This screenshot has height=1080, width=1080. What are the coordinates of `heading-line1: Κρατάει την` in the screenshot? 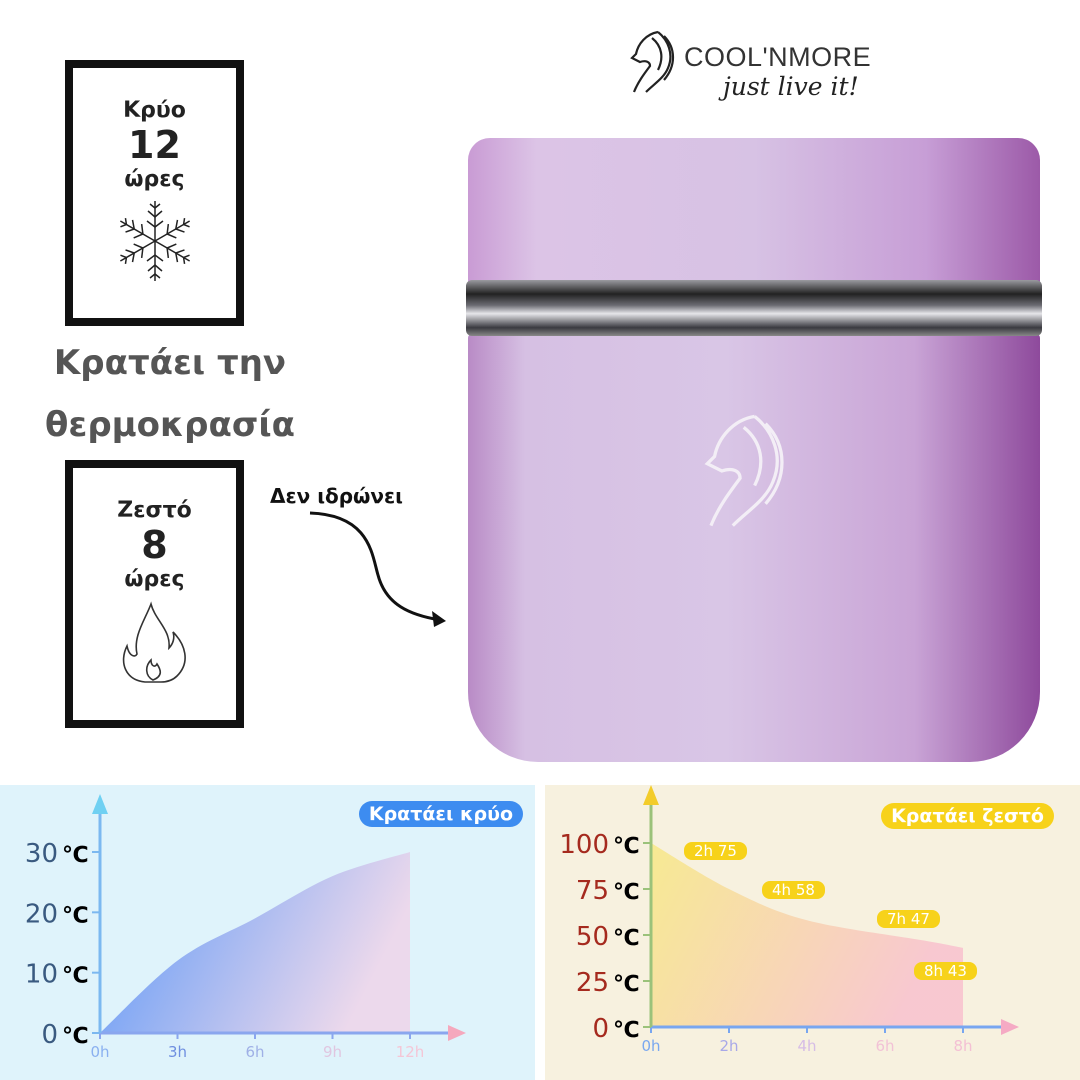 It's located at (170, 363).